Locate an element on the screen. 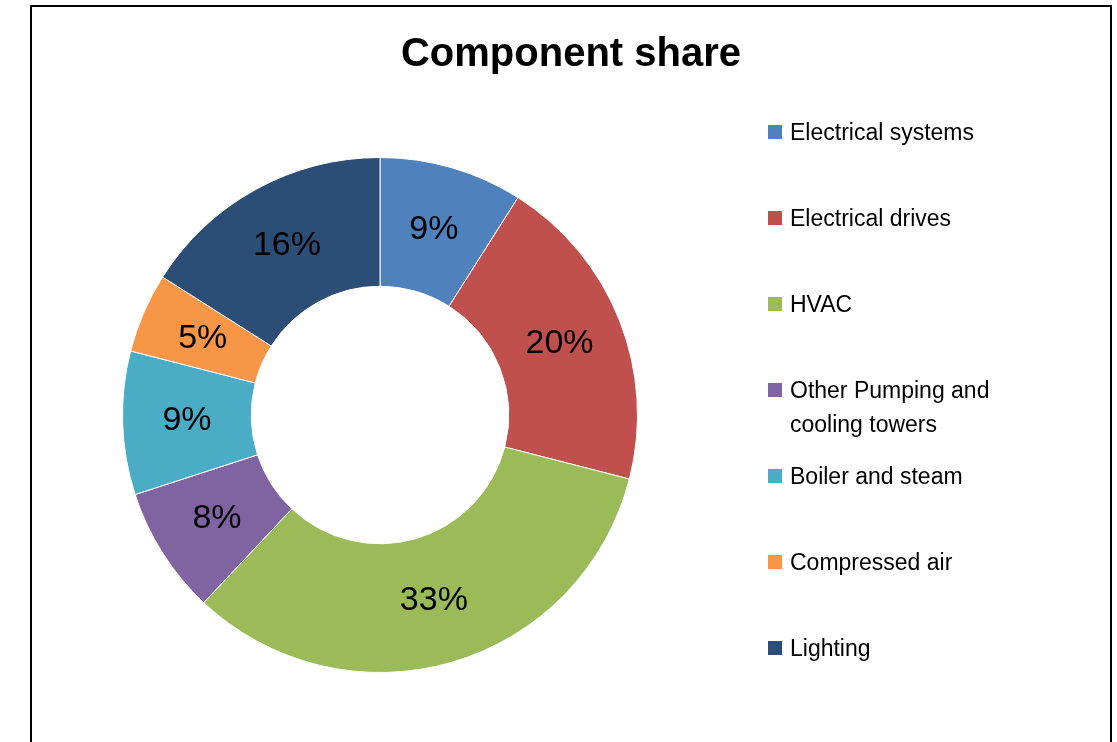  legend-label: Electrical drives is located at coordinates (871, 218).